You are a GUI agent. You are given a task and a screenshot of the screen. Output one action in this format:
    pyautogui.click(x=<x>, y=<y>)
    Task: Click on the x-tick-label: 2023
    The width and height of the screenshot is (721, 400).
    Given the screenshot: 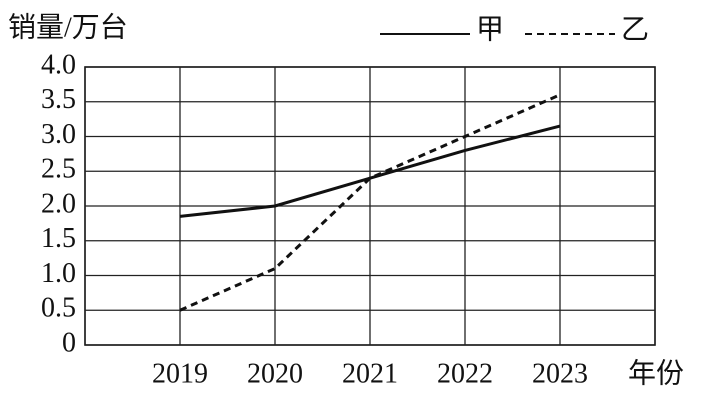 What is the action you would take?
    pyautogui.click(x=560, y=373)
    